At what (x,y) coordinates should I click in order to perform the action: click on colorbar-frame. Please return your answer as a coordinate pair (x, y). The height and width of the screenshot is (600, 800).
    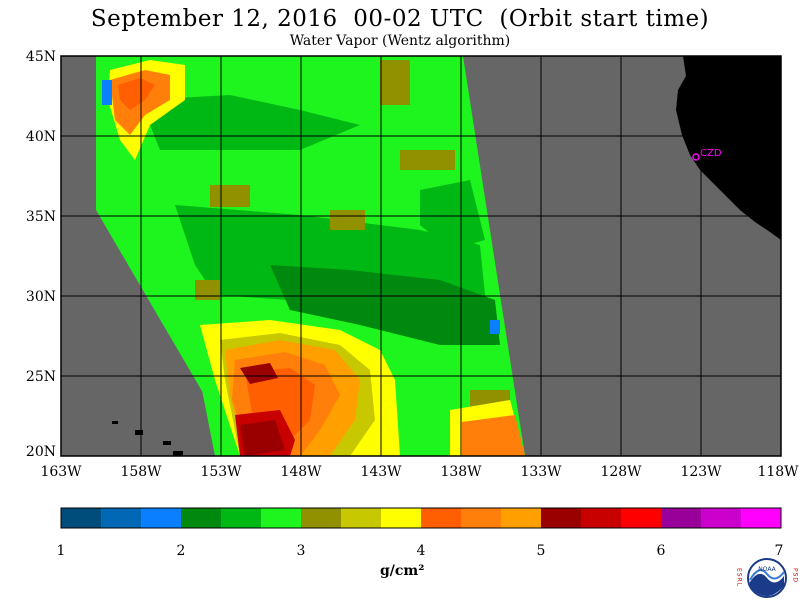
    Looking at the image, I should click on (421, 518).